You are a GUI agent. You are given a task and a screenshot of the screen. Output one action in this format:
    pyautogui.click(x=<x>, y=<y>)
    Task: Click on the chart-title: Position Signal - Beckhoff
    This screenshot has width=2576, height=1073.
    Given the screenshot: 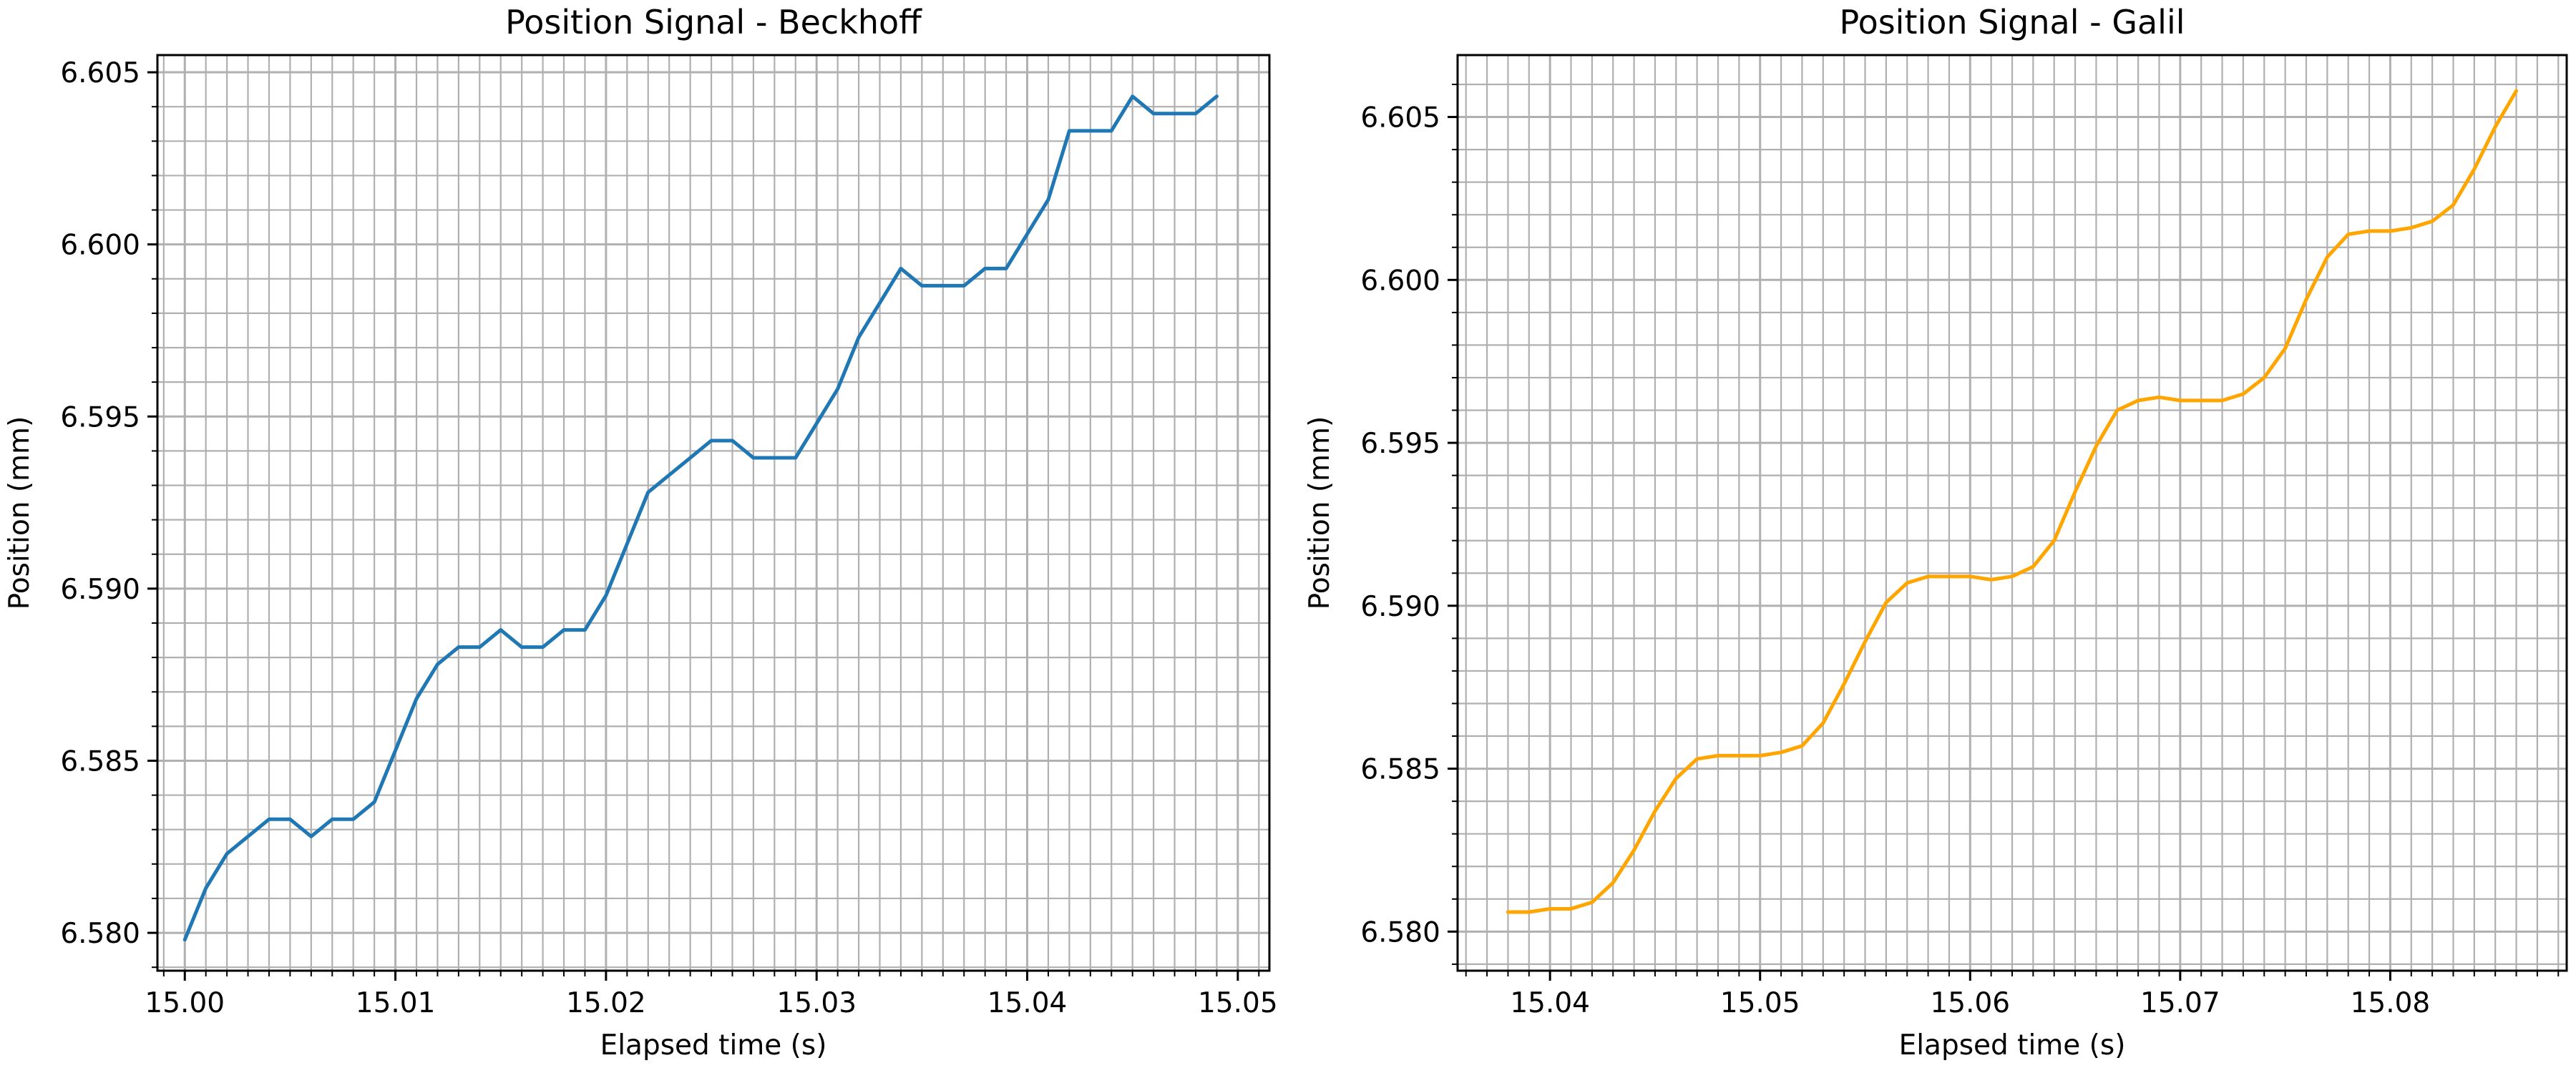 What is the action you would take?
    pyautogui.click(x=713, y=22)
    